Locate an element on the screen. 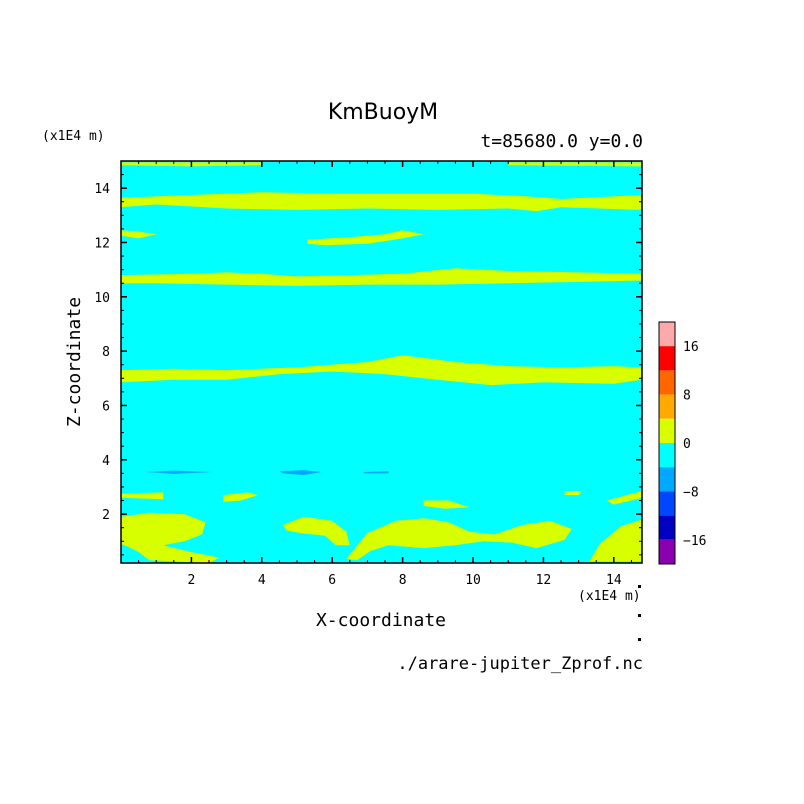 Image resolution: width=804 pixels, height=804 pixels. x-axis-label: X-coordinate is located at coordinates (381, 620).